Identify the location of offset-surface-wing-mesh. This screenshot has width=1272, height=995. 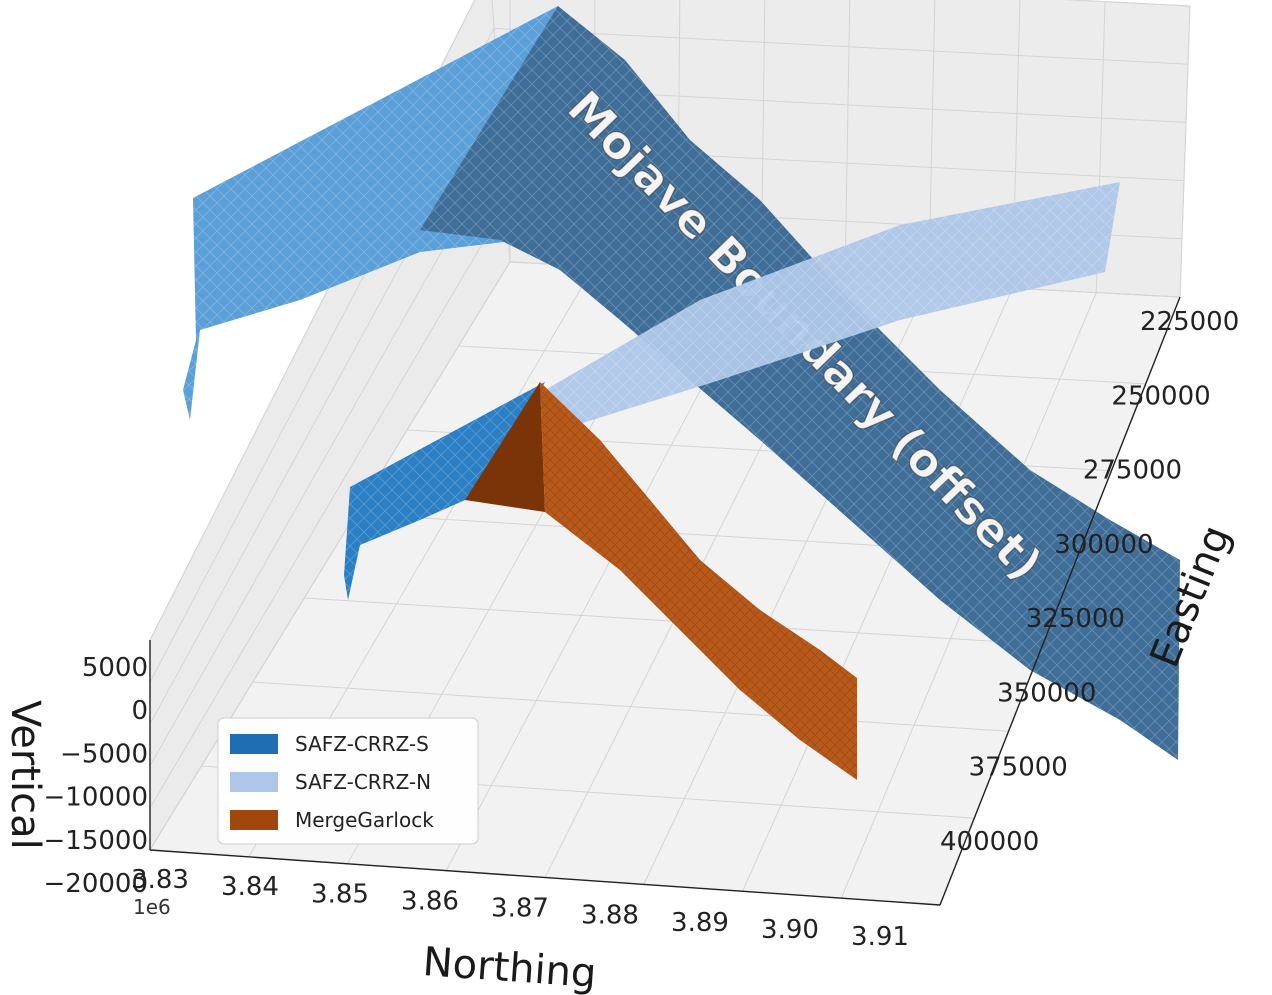
(370, 213).